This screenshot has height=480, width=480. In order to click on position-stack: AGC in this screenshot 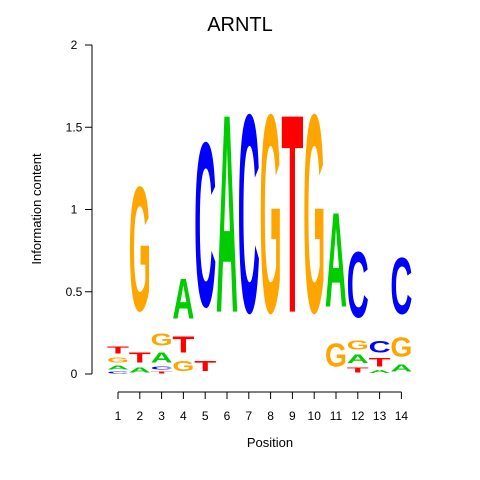, I will do `click(401, 307)`.